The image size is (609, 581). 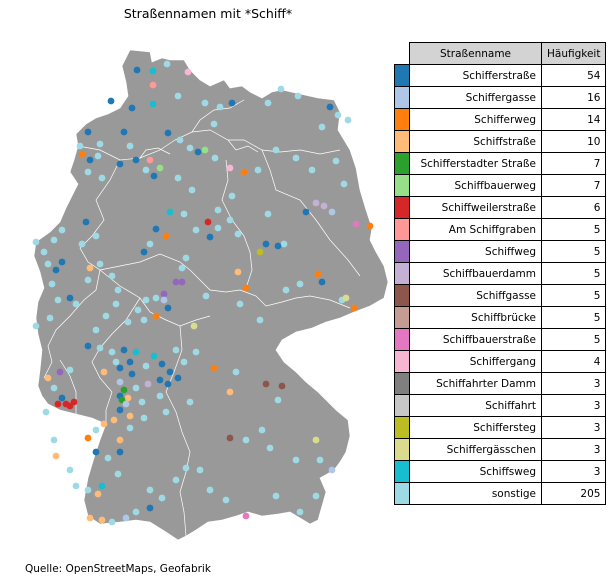 I want to click on legend-row: Schiffahrter Damm 3, so click(x=500, y=383).